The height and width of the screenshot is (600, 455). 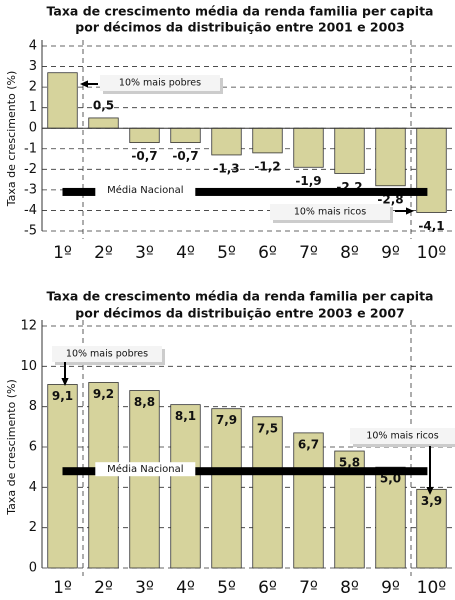 I want to click on y-tick-label: 6, so click(x=33, y=447).